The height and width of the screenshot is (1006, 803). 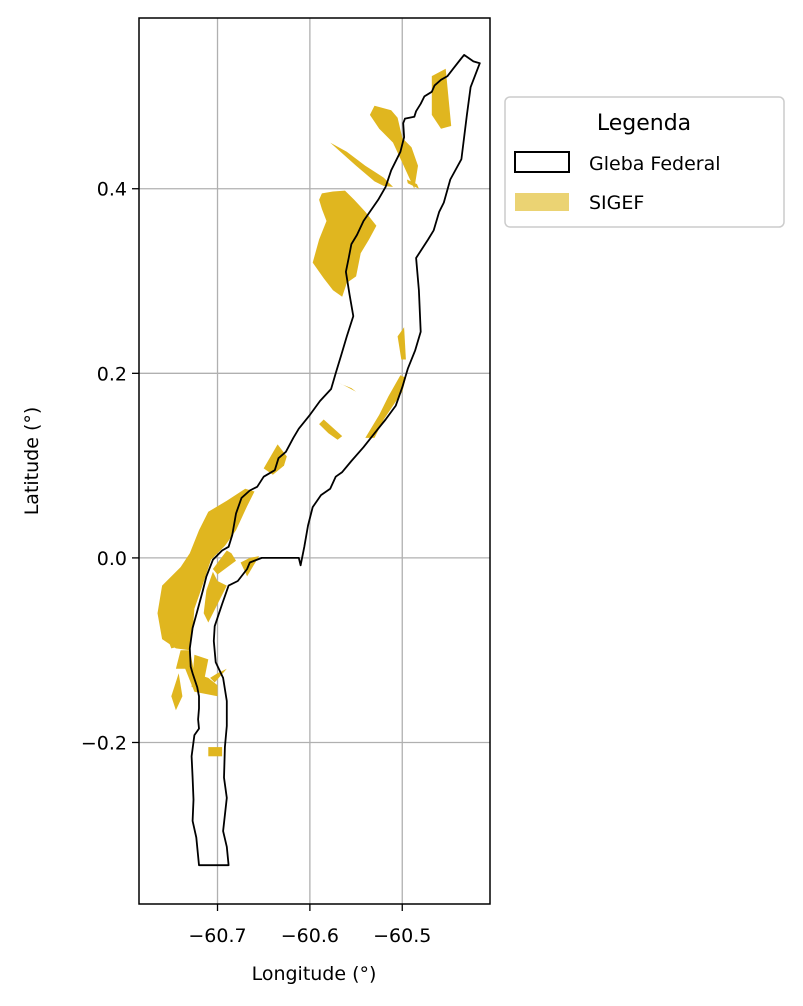 What do you see at coordinates (542, 162) in the screenshot?
I see `legend-swatch-gleba-federal` at bounding box center [542, 162].